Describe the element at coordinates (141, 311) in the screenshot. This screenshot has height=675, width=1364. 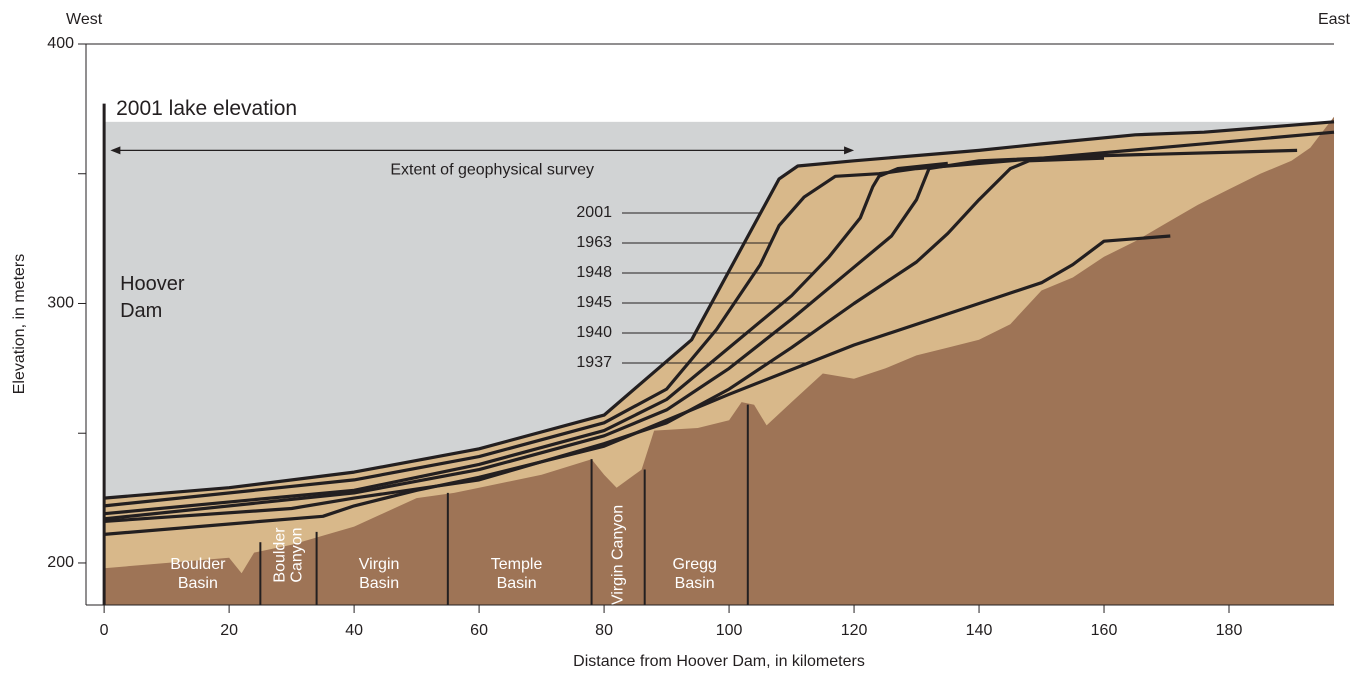
I see `dam-label-line: Dam` at that location.